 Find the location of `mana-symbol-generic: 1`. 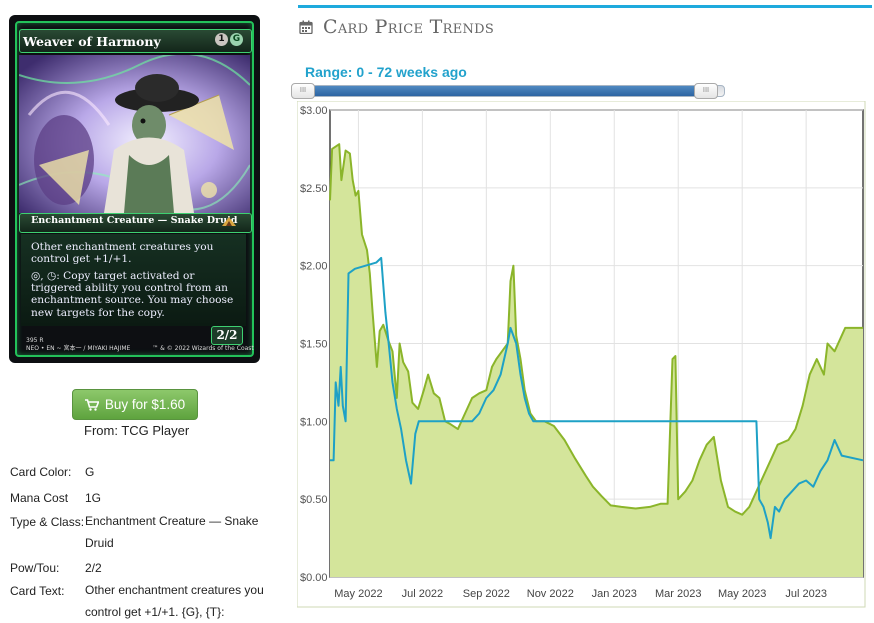

mana-symbol-generic: 1 is located at coordinates (221, 39).